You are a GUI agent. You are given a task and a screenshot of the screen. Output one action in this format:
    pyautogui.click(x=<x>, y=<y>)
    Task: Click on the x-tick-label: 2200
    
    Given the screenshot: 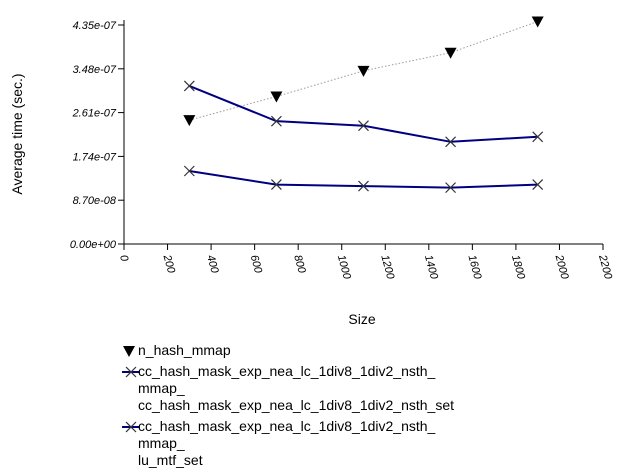 What is the action you would take?
    pyautogui.click(x=605, y=267)
    